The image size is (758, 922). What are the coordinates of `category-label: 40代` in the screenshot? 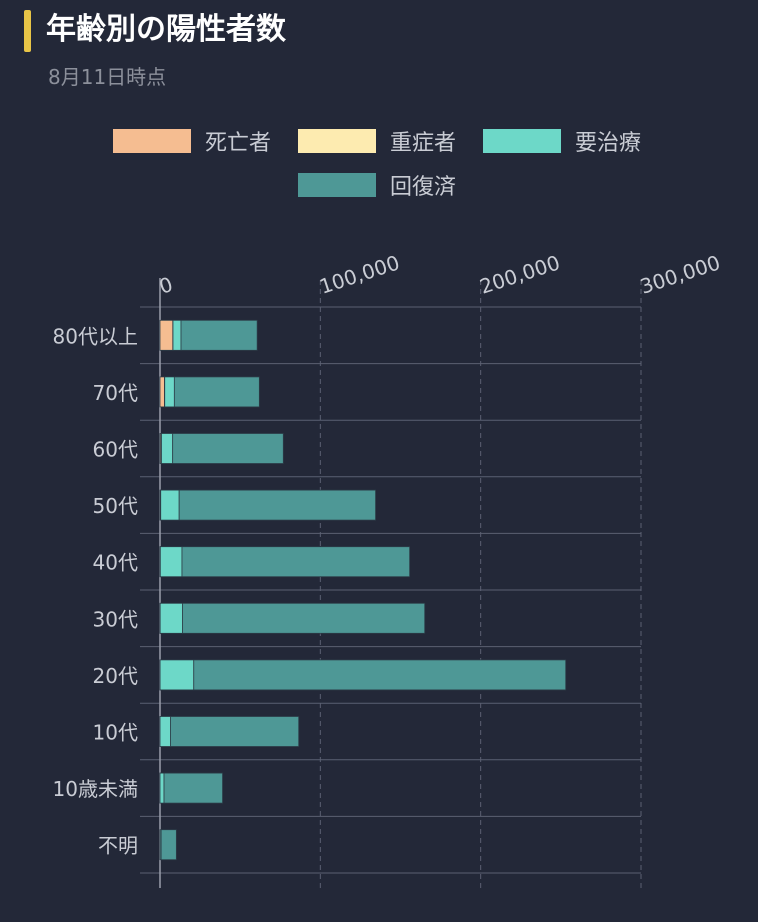 It's located at (115, 563).